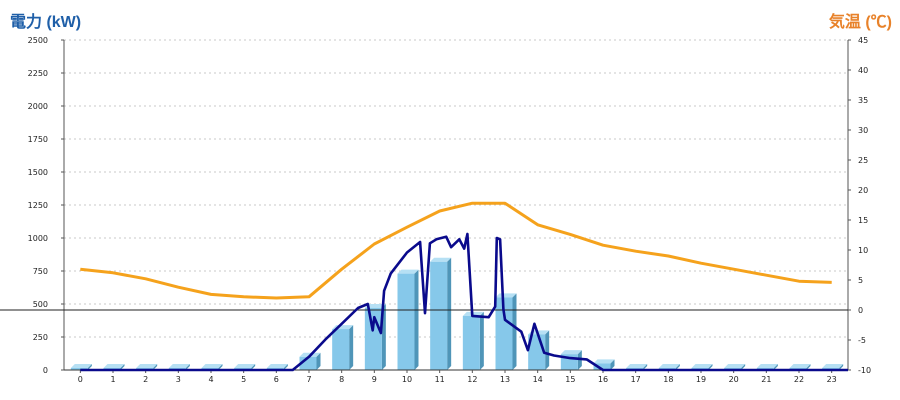  What do you see at coordinates (341, 379) in the screenshot?
I see `x-tick-label: 8` at bounding box center [341, 379].